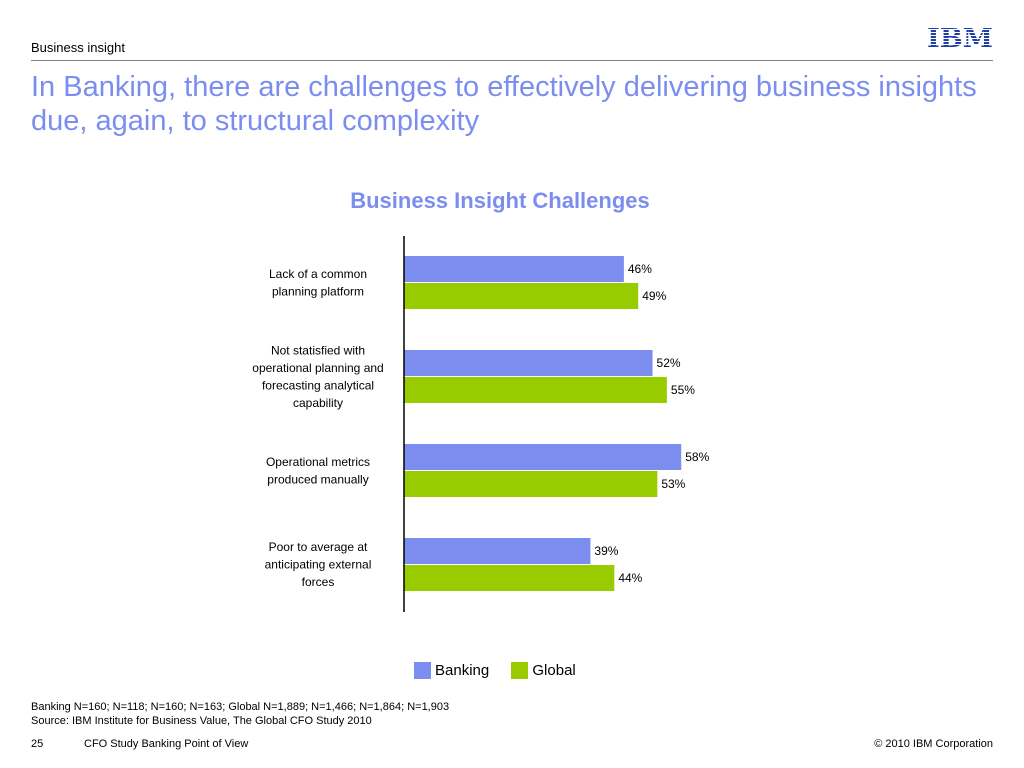  Describe the element at coordinates (512, 60) in the screenshot. I see `header-divider` at that location.